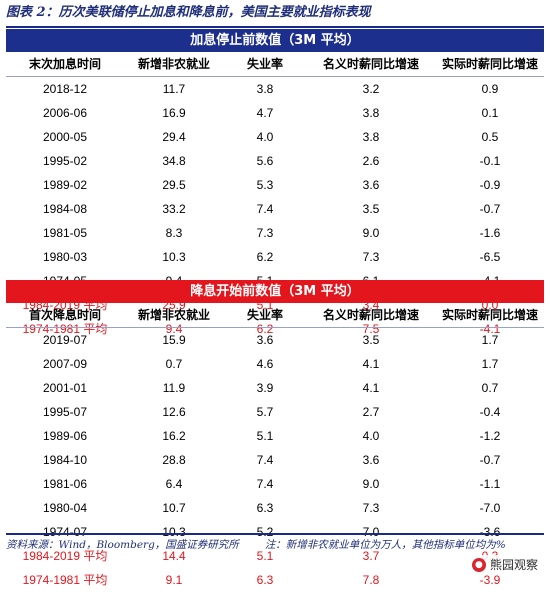 This screenshot has height=592, width=550. I want to click on cell-payrolls: 29.5, so click(174, 185).